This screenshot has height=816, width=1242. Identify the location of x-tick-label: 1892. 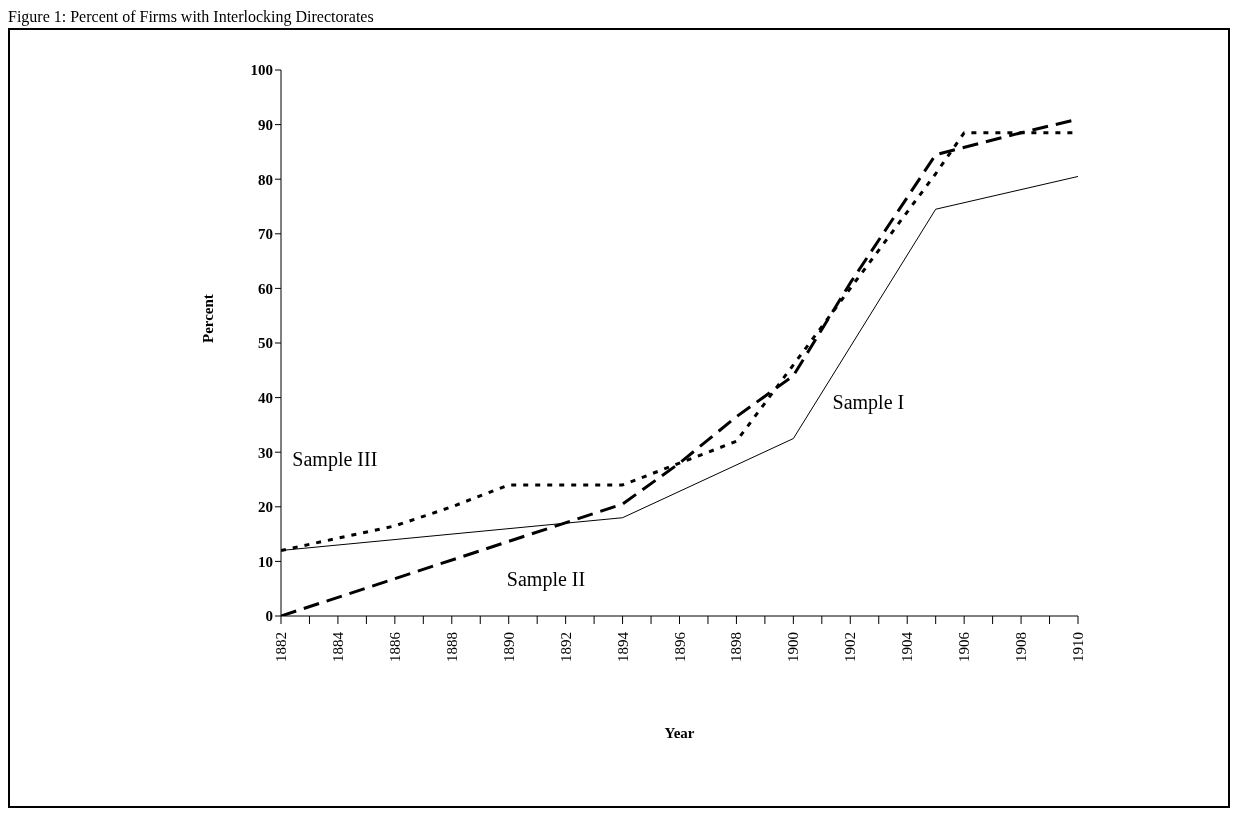
(565, 647).